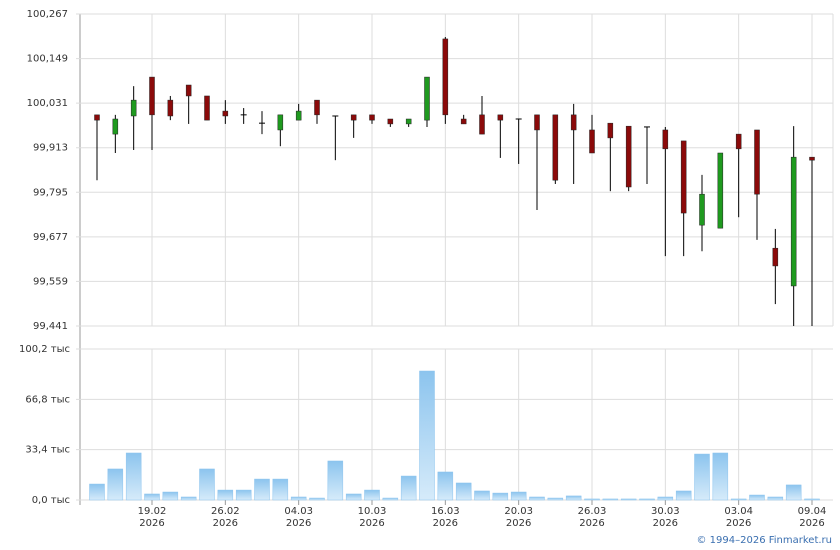 The height and width of the screenshot is (550, 840). What do you see at coordinates (50, 326) in the screenshot?
I see `y-tick-label: 99,441` at bounding box center [50, 326].